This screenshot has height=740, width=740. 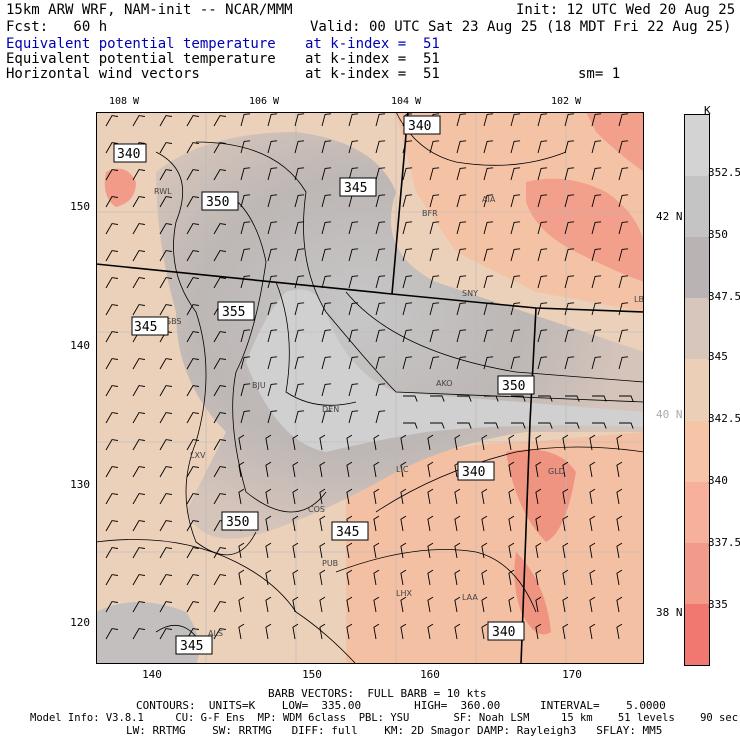 I want to click on lon-label: 106 W, so click(x=264, y=101).